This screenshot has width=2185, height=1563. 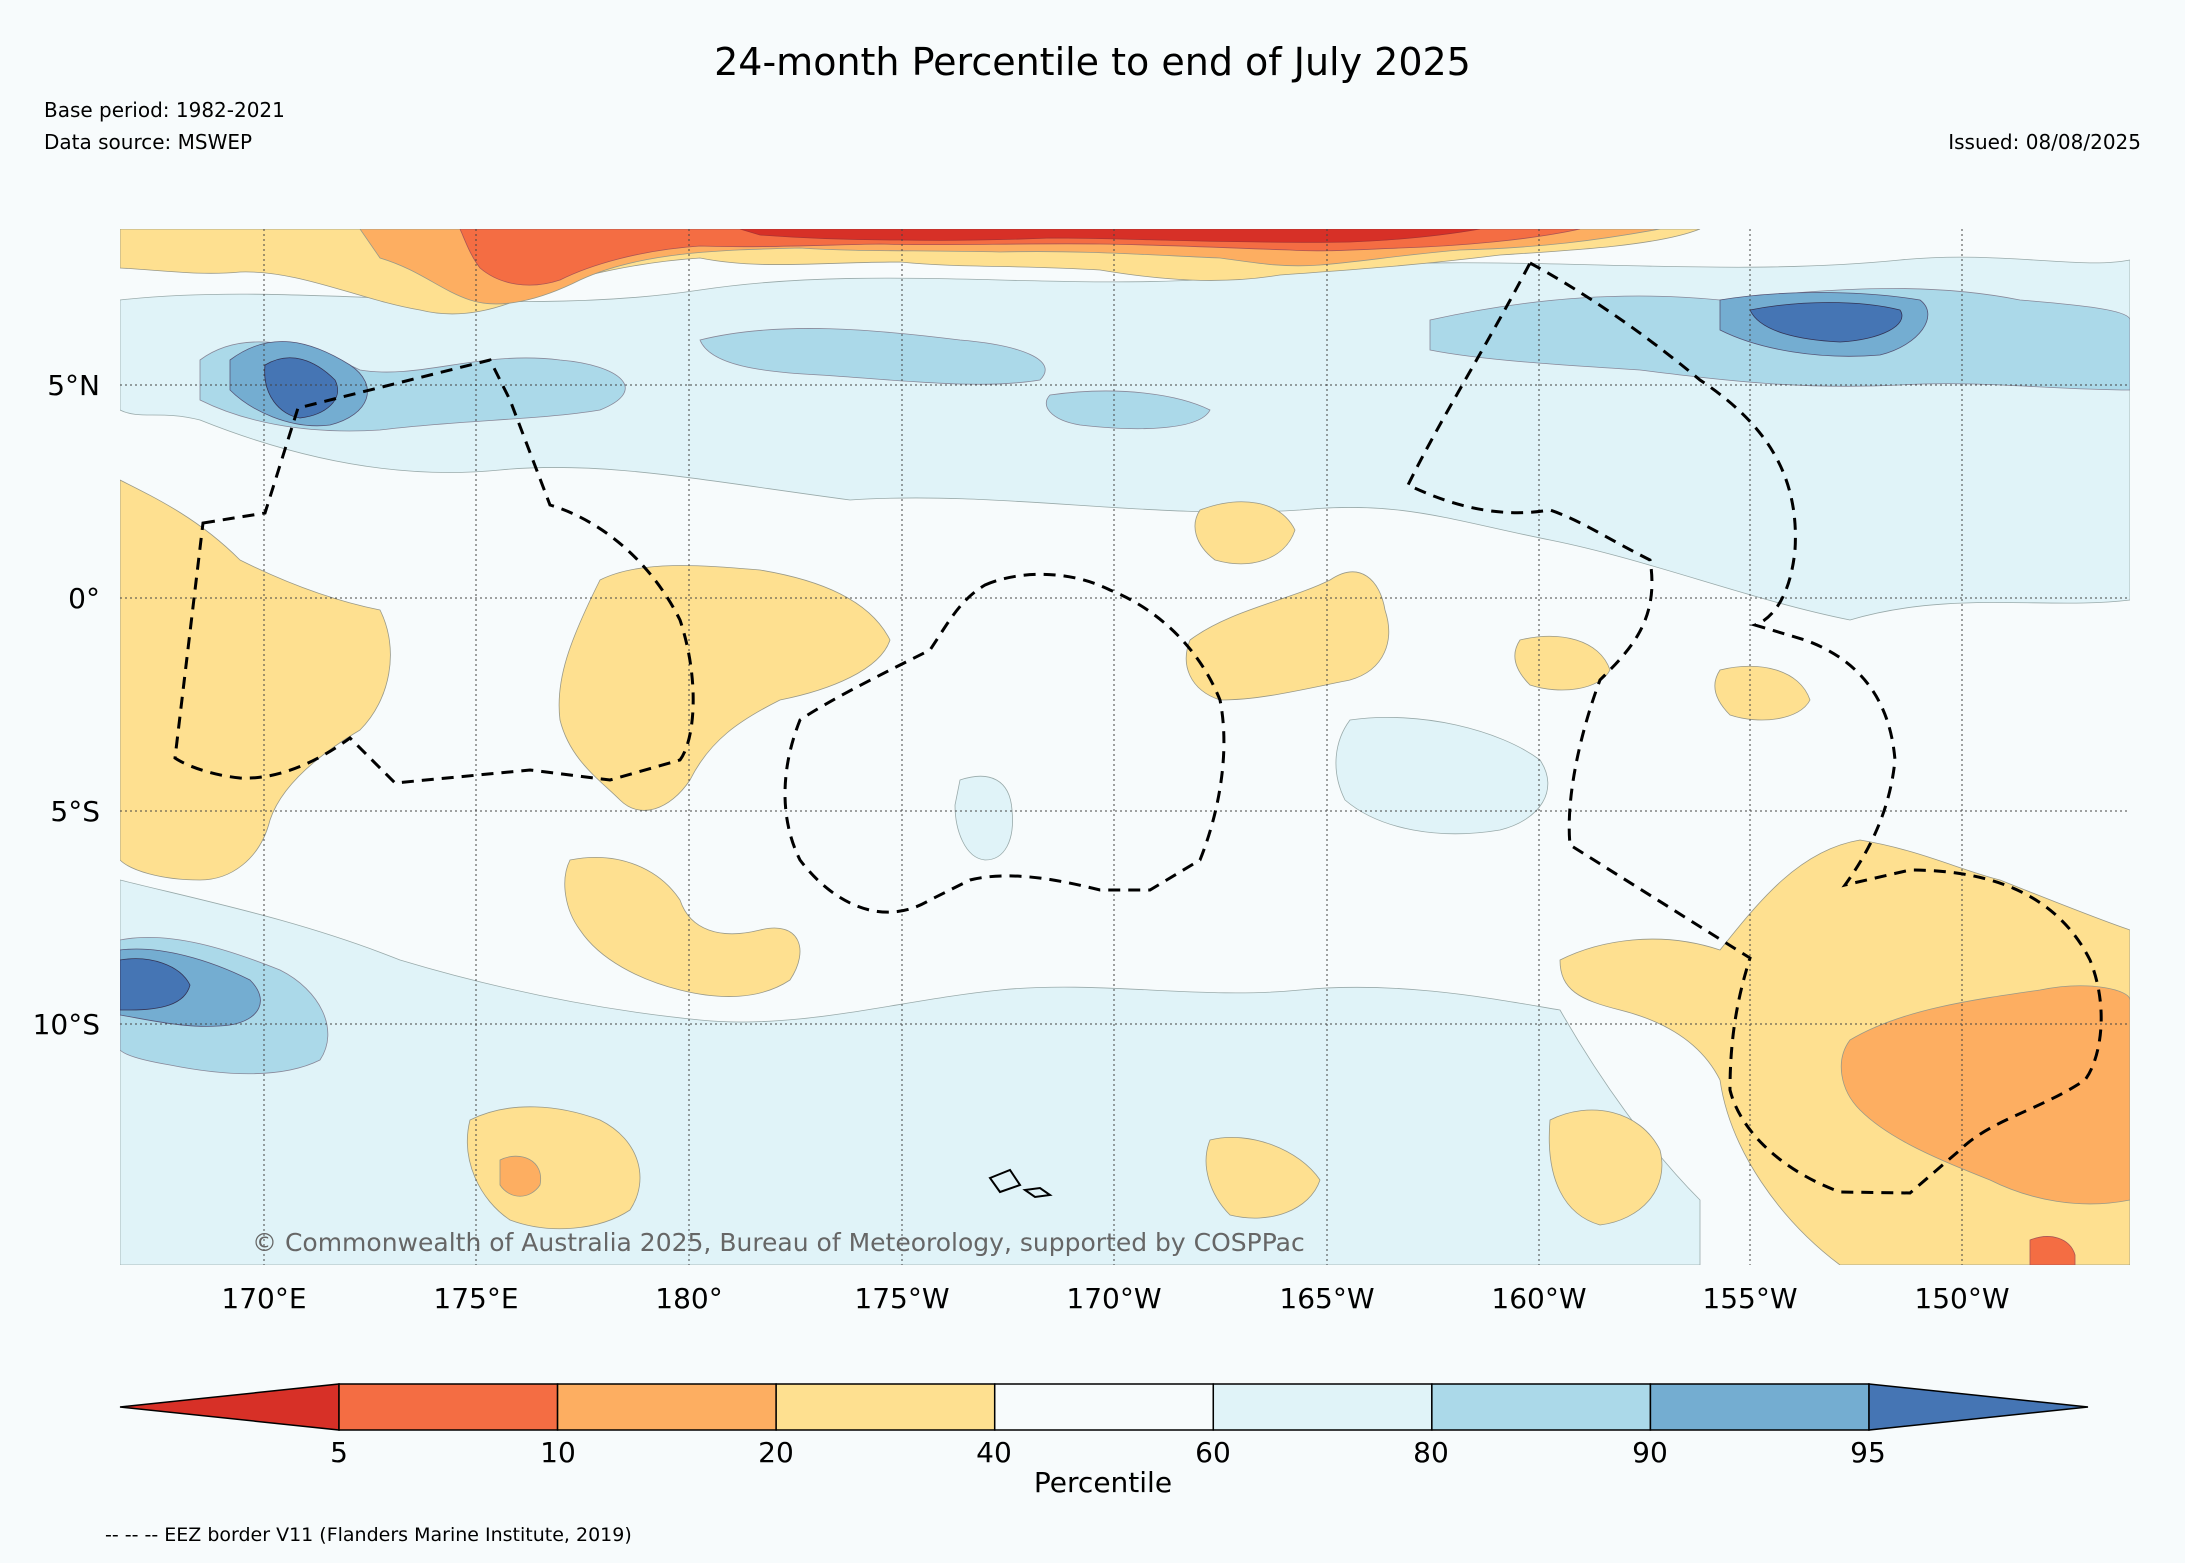 What do you see at coordinates (263, 1298) in the screenshot?
I see `lon-label-170e: 170°E` at bounding box center [263, 1298].